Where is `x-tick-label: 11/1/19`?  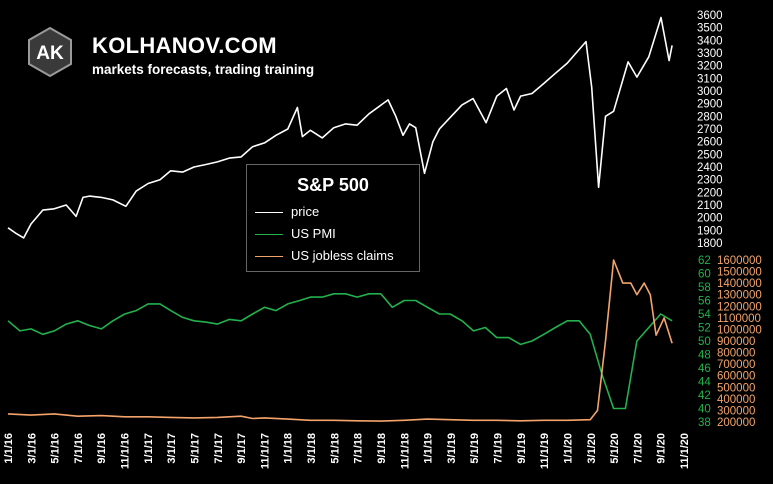 x-tick-label: 11/1/19 is located at coordinates (545, 451).